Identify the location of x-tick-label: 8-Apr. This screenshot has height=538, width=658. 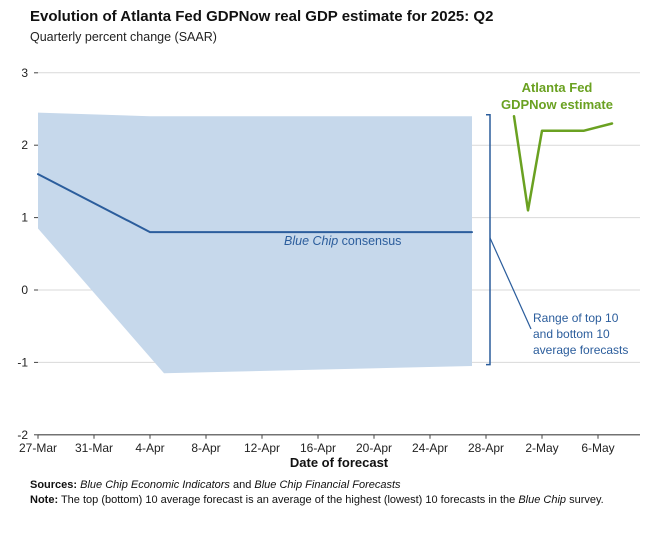
(205, 448).